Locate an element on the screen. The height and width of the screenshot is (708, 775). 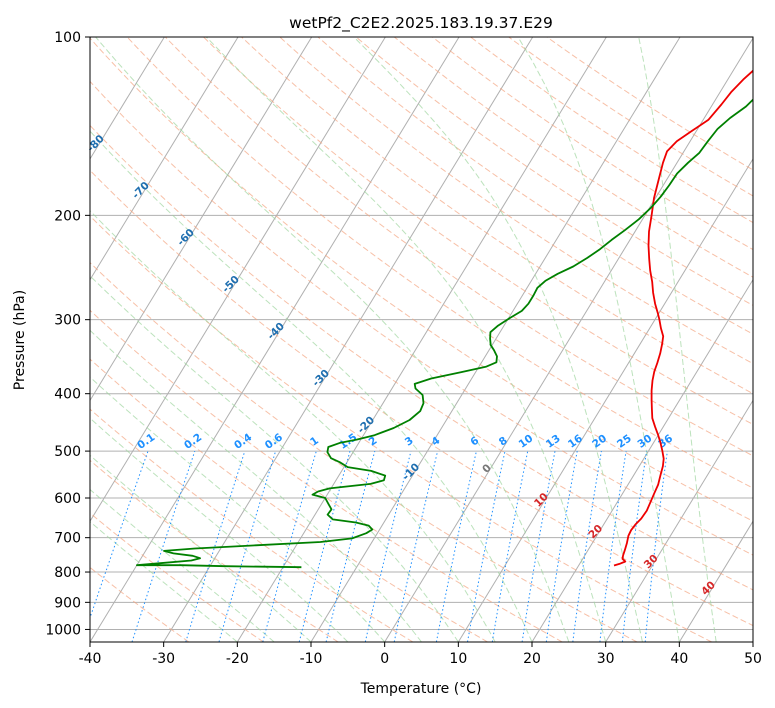
y-tick-label: 400 is located at coordinates (67, 395).